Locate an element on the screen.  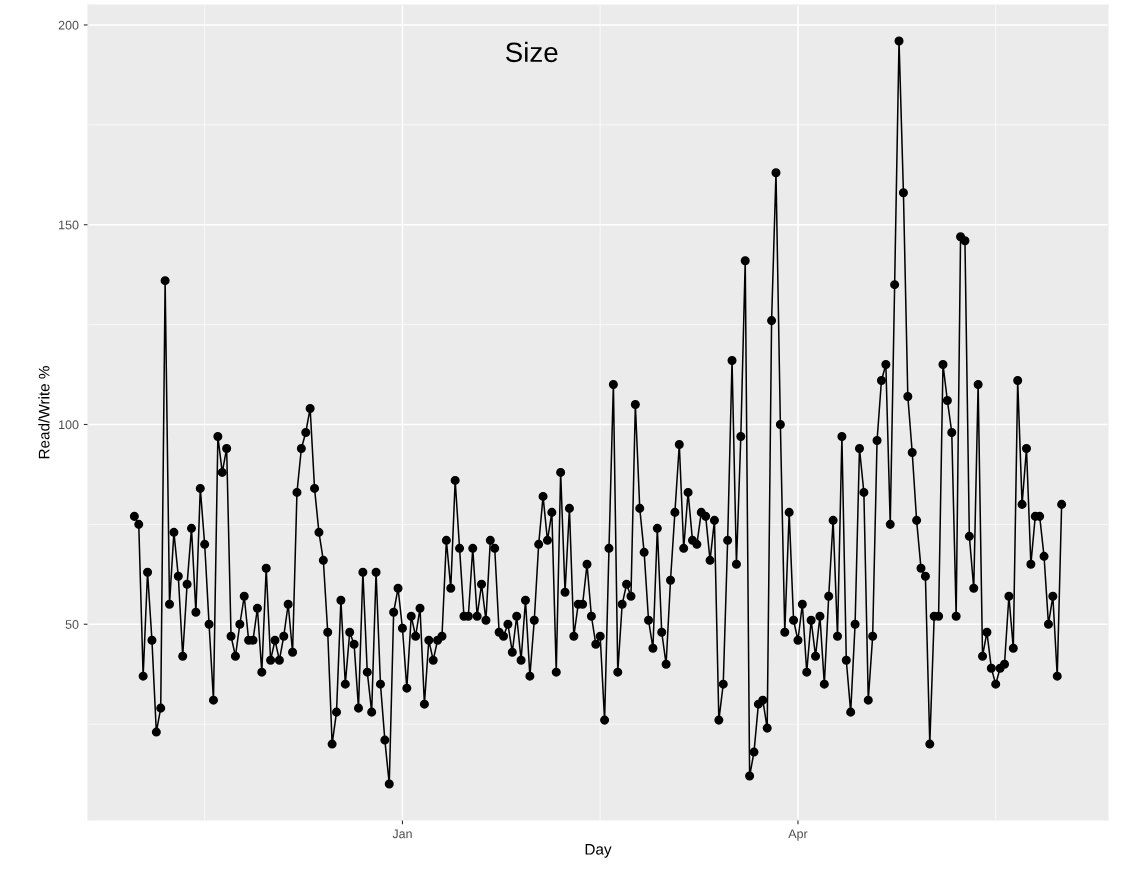
y-tick-label: 50 is located at coordinates (72, 624).